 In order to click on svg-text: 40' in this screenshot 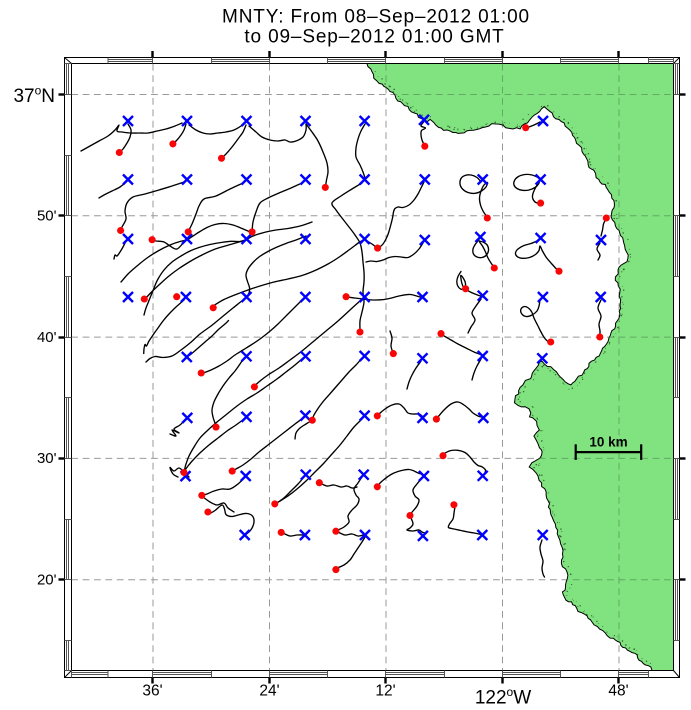, I will do `click(47, 337)`.